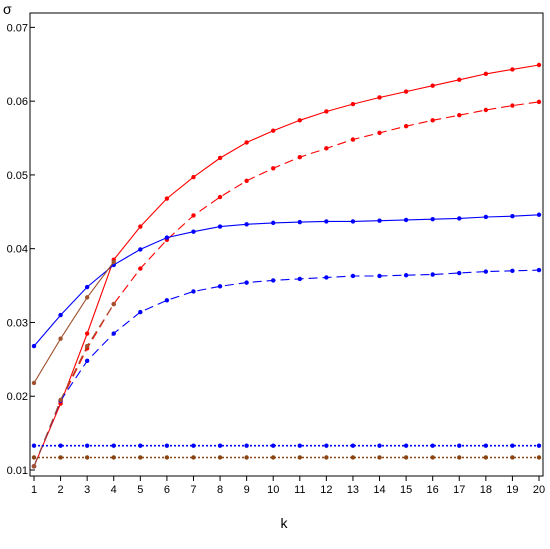 The width and height of the screenshot is (550, 549). Describe the element at coordinates (17, 397) in the screenshot. I see `y-tick-label: 0.02` at that location.